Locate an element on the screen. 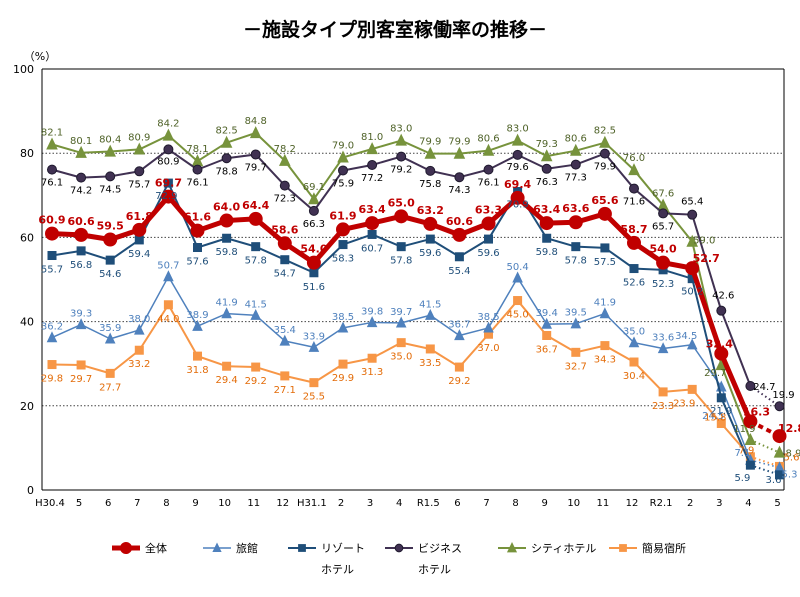  data-label-all: 65.6 is located at coordinates (604, 200).